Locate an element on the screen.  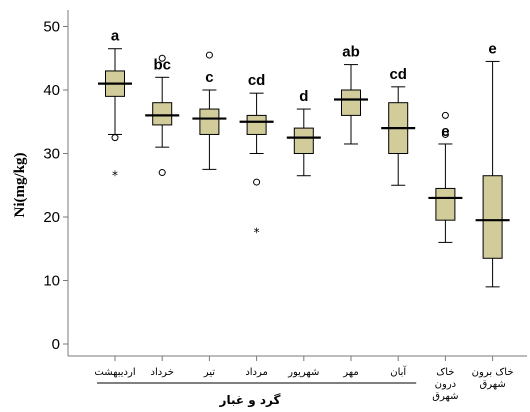
x-tick-label-line: آبان is located at coordinates (398, 371).